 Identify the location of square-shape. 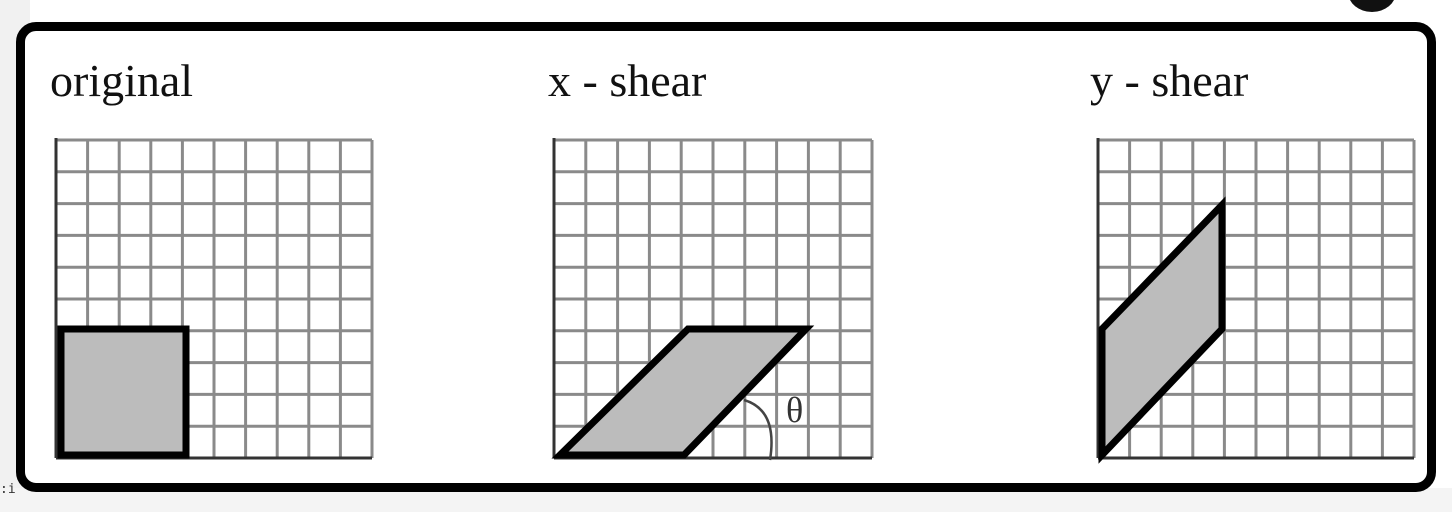
(123, 392).